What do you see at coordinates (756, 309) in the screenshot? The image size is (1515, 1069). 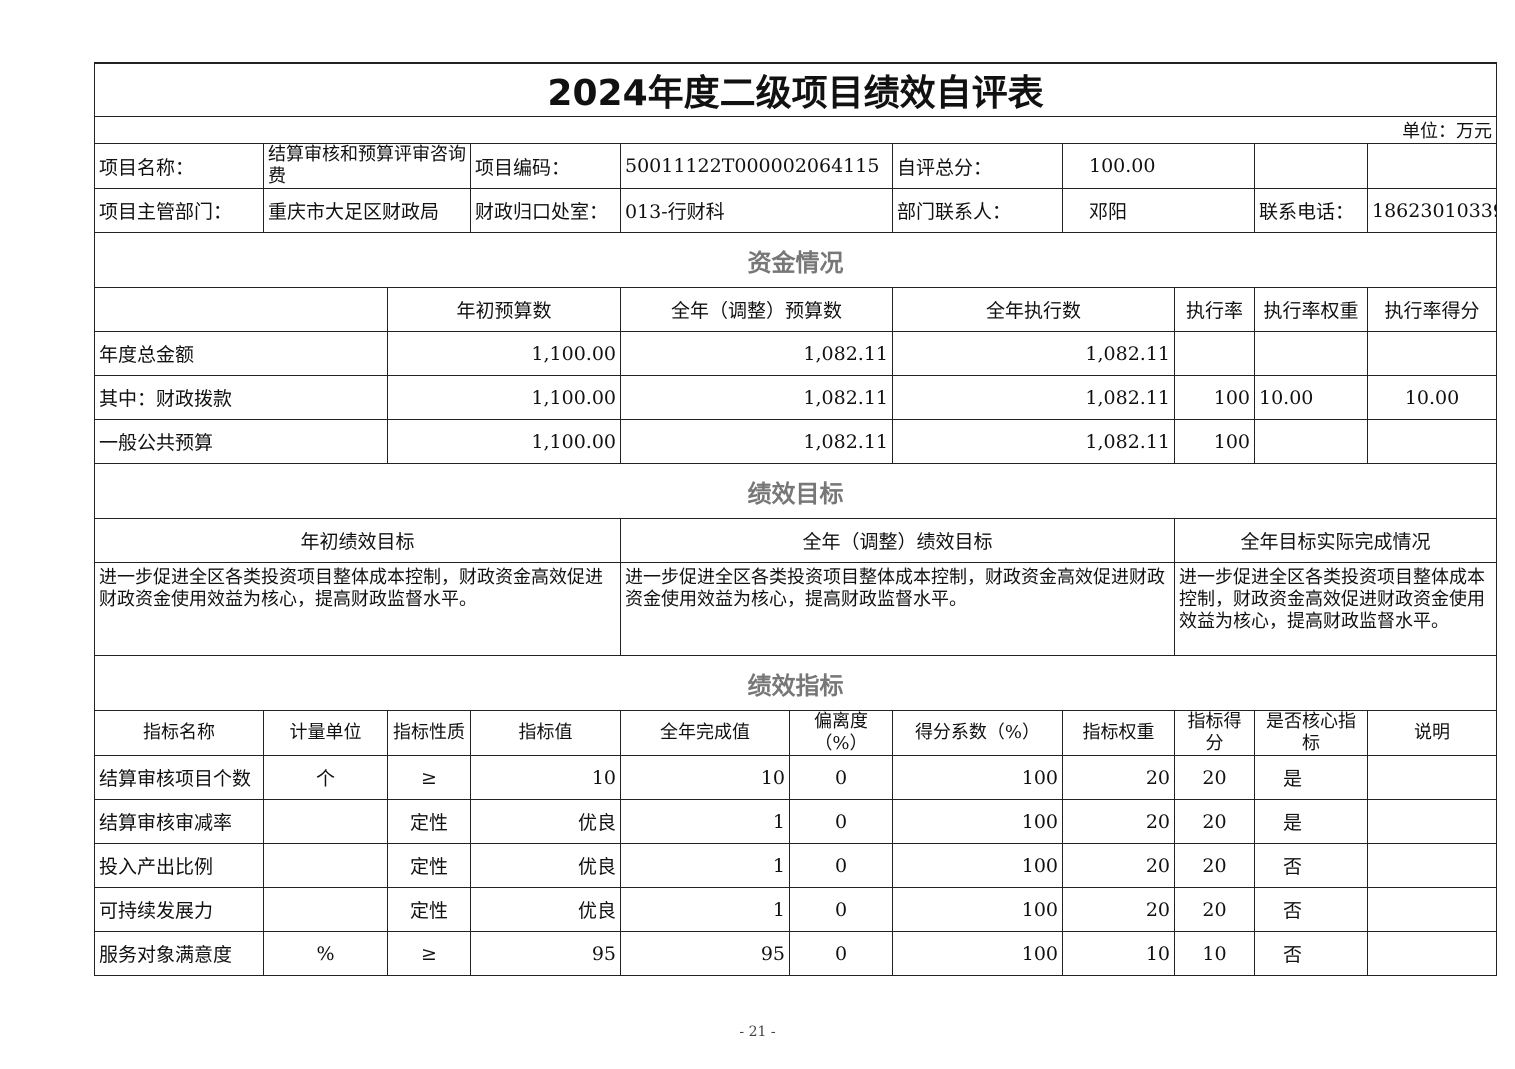 I see `funds-header: 全年（调整）预算数` at bounding box center [756, 309].